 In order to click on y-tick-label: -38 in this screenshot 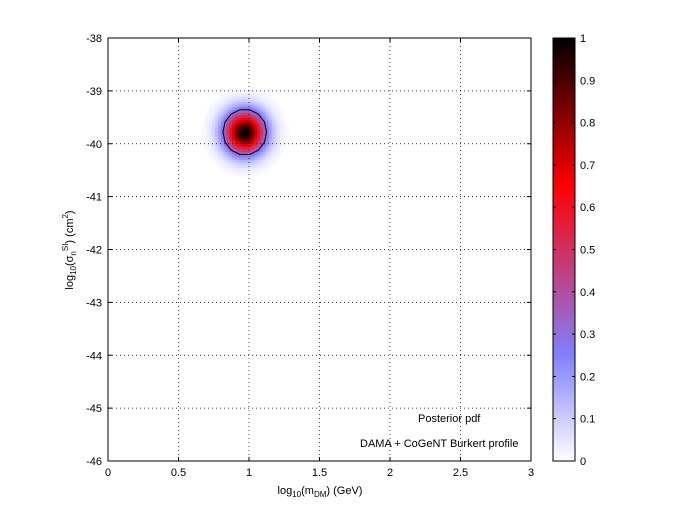, I will do `click(94, 39)`.